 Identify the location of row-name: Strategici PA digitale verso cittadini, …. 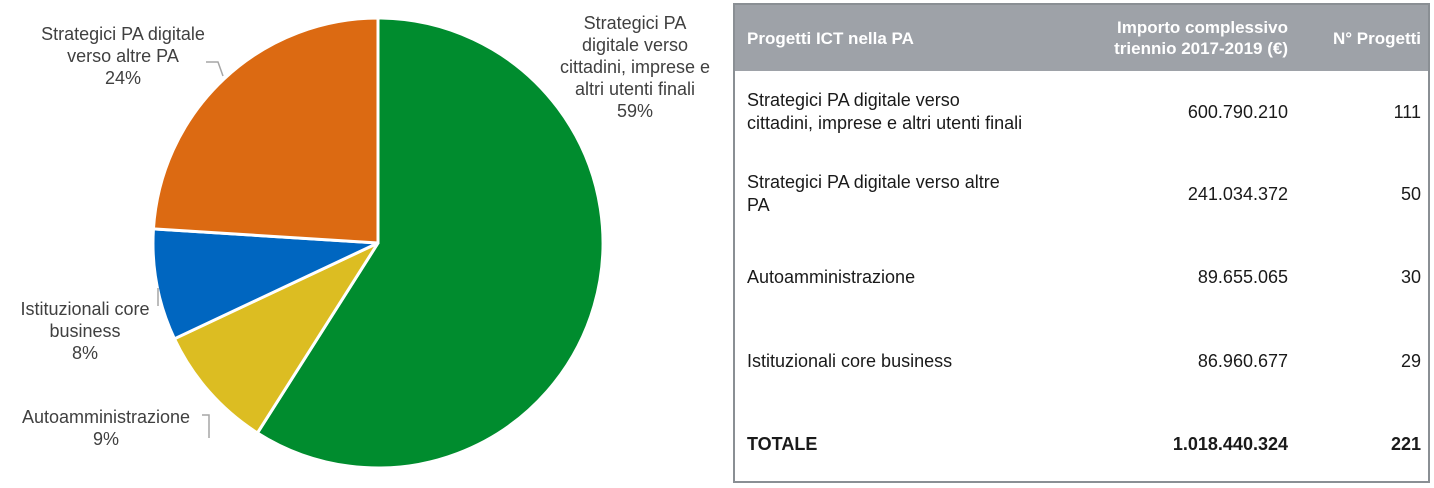
(912, 112).